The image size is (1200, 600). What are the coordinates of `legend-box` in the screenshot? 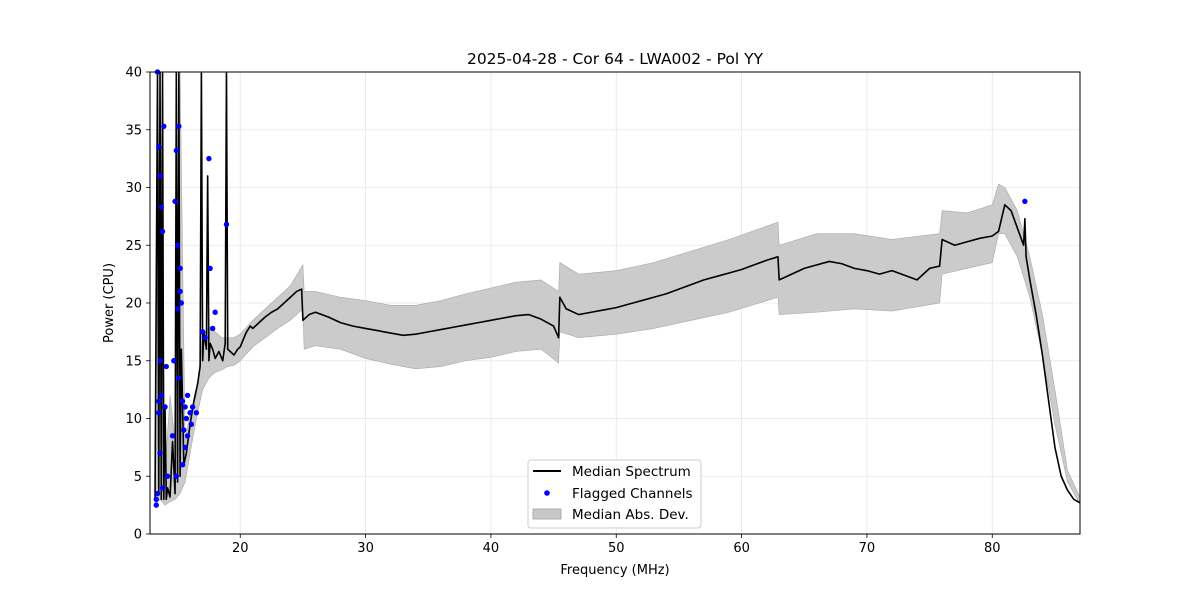 It's located at (614, 494).